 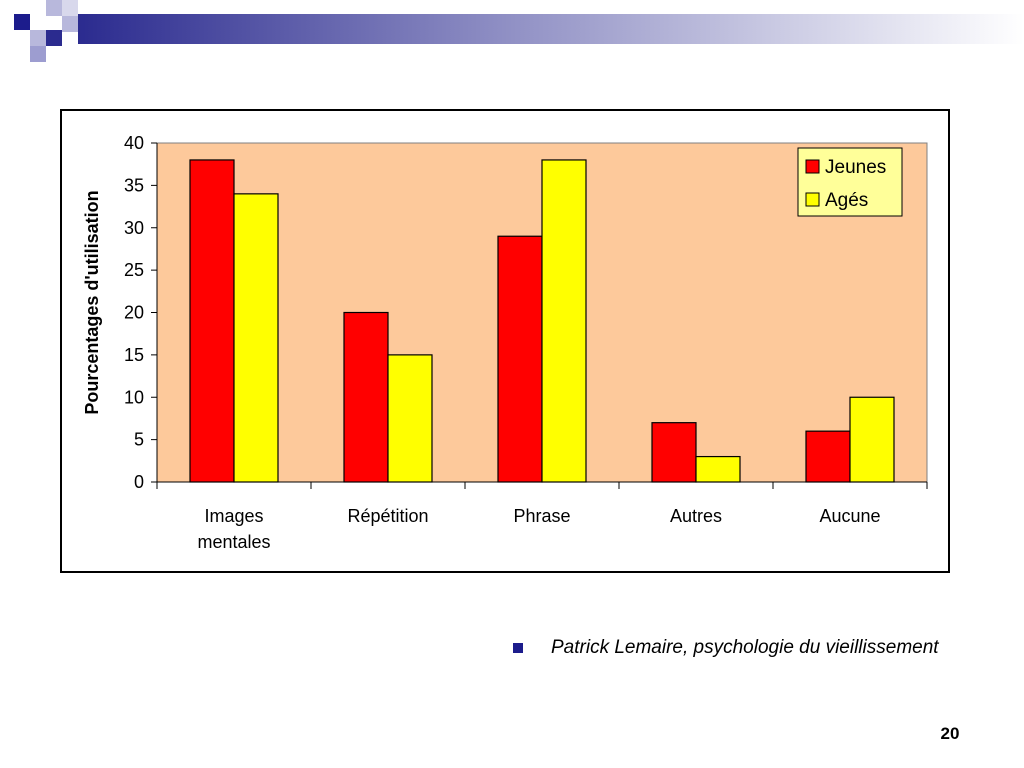 I want to click on legend: Jeunes Agés, so click(x=850, y=182).